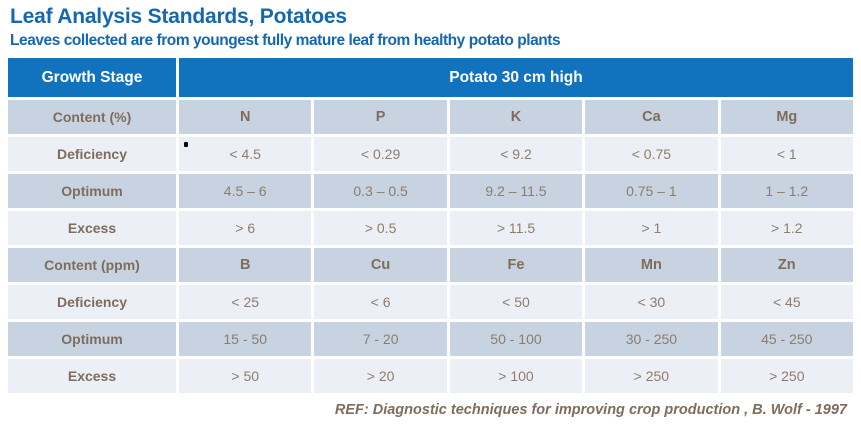 The height and width of the screenshot is (437, 861). I want to click on cell-deficiency-mg: < 1, so click(786, 154).